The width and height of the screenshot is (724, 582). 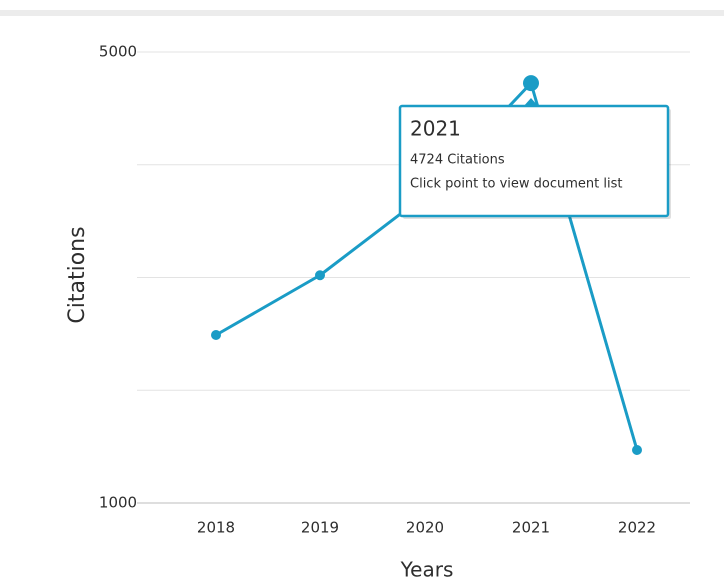 I want to click on y-tick-label: 1000, so click(x=118, y=503).